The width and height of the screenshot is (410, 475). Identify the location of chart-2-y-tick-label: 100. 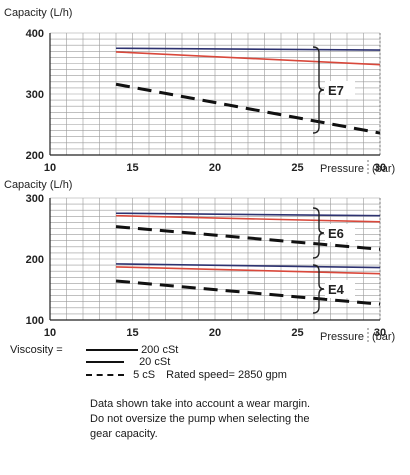
(35, 321).